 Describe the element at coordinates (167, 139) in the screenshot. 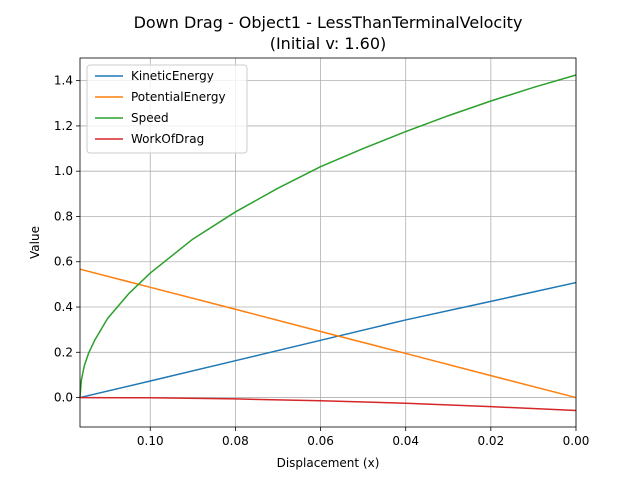

I see `legend-label-work-of-drag: WorkOfDrag` at that location.